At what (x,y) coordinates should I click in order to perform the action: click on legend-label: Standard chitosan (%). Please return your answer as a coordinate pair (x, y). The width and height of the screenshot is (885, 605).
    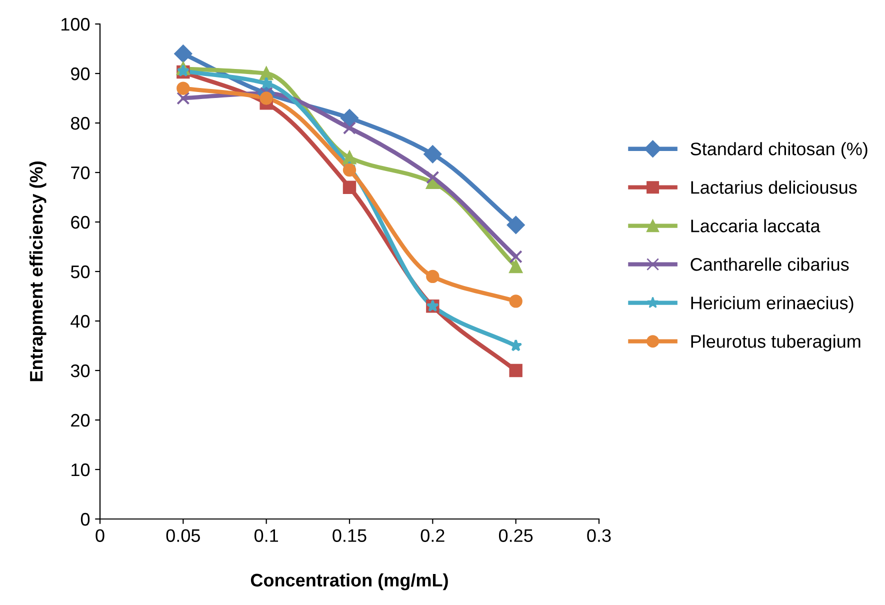
    Looking at the image, I should click on (779, 150).